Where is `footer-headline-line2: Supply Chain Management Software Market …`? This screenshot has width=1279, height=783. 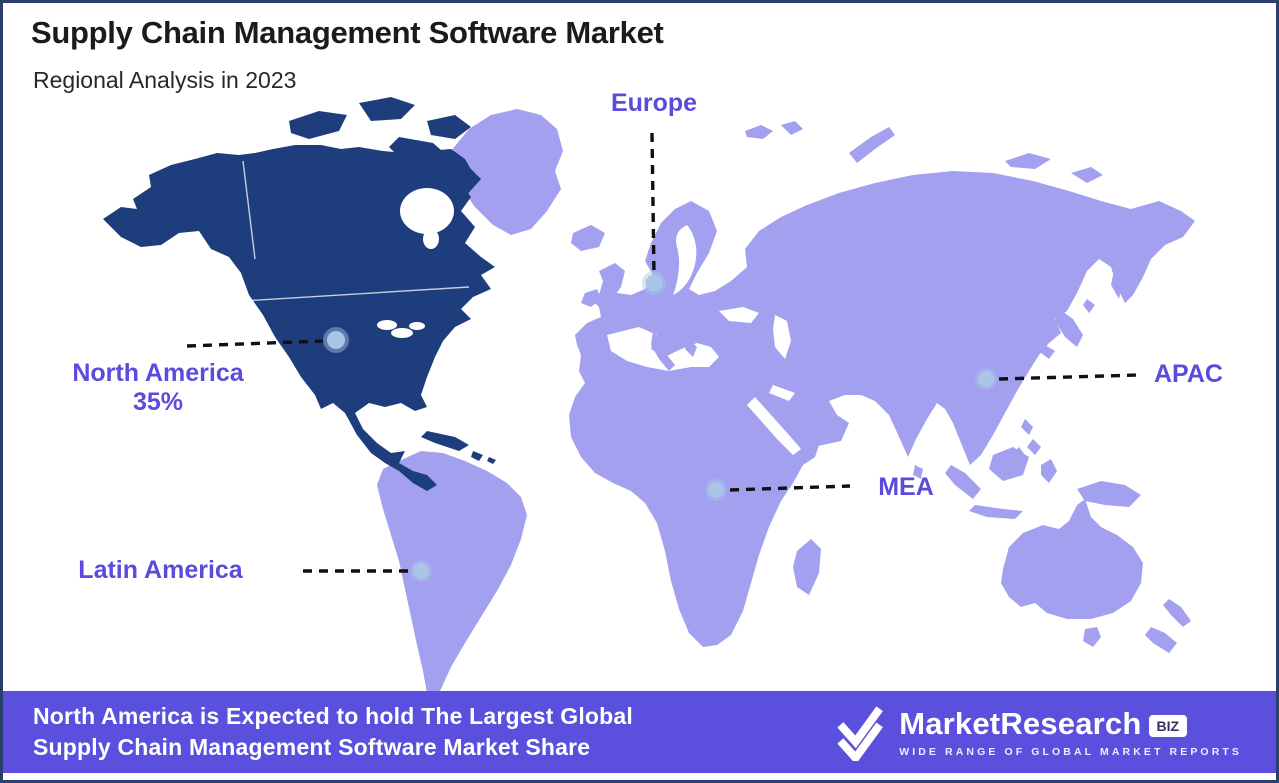
footer-headline-line2: Supply Chain Management Software Market … is located at coordinates (312, 747).